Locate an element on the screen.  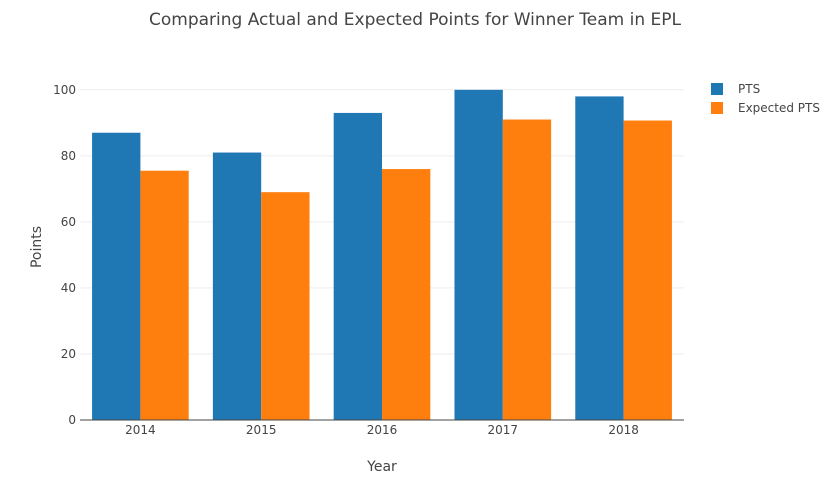
bar-expected-pts-2016 is located at coordinates (406, 294).